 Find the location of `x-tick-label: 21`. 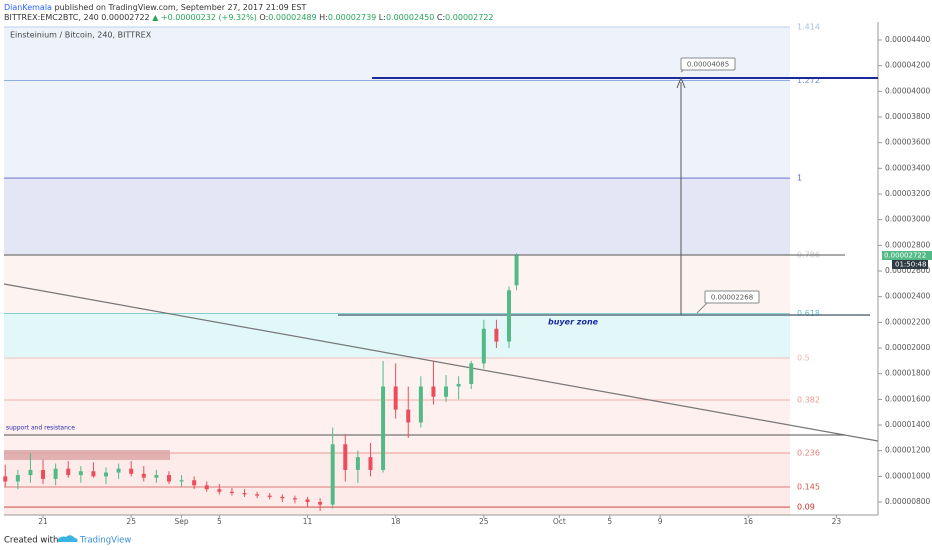

x-tick-label: 21 is located at coordinates (43, 521).